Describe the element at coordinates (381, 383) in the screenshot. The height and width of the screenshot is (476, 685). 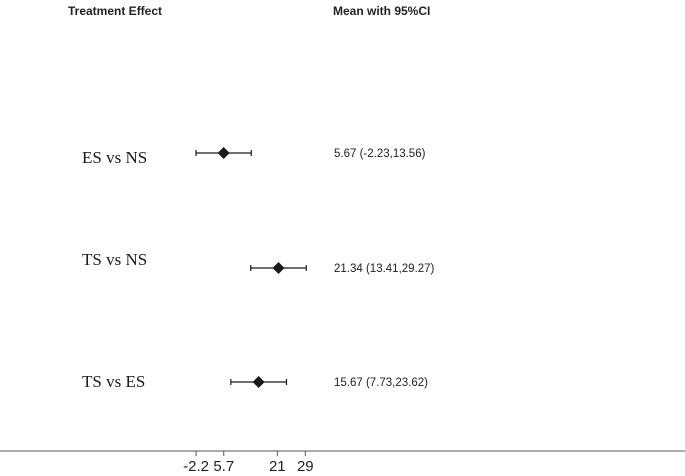
I see `ci-value-text: 15.67 (7.73,23.62)` at that location.